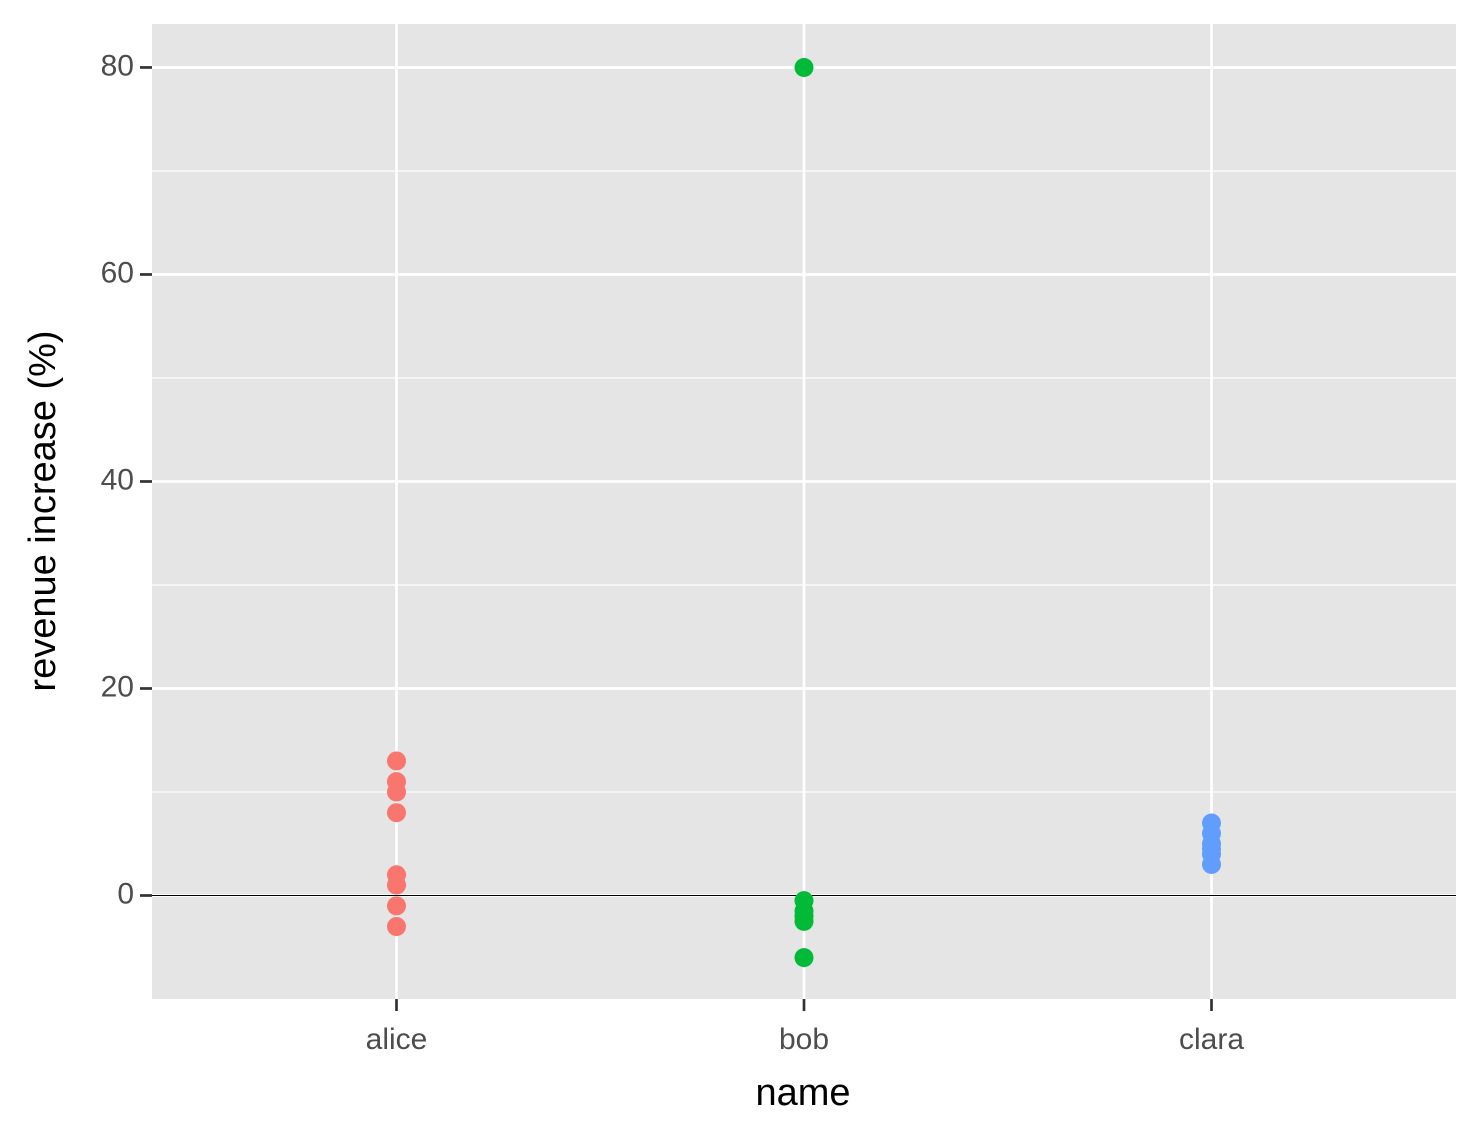 The width and height of the screenshot is (1481, 1146). I want to click on x-tick-label: bob, so click(804, 1039).